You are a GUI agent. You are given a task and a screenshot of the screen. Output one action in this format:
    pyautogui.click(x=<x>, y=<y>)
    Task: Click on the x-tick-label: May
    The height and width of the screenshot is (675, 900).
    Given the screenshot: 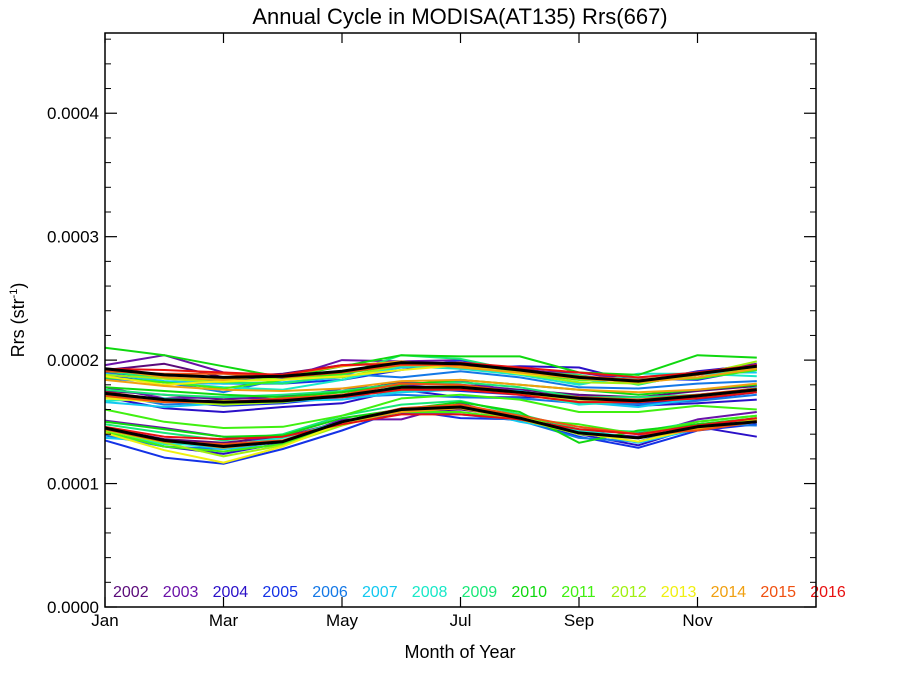 What is the action you would take?
    pyautogui.click(x=342, y=620)
    